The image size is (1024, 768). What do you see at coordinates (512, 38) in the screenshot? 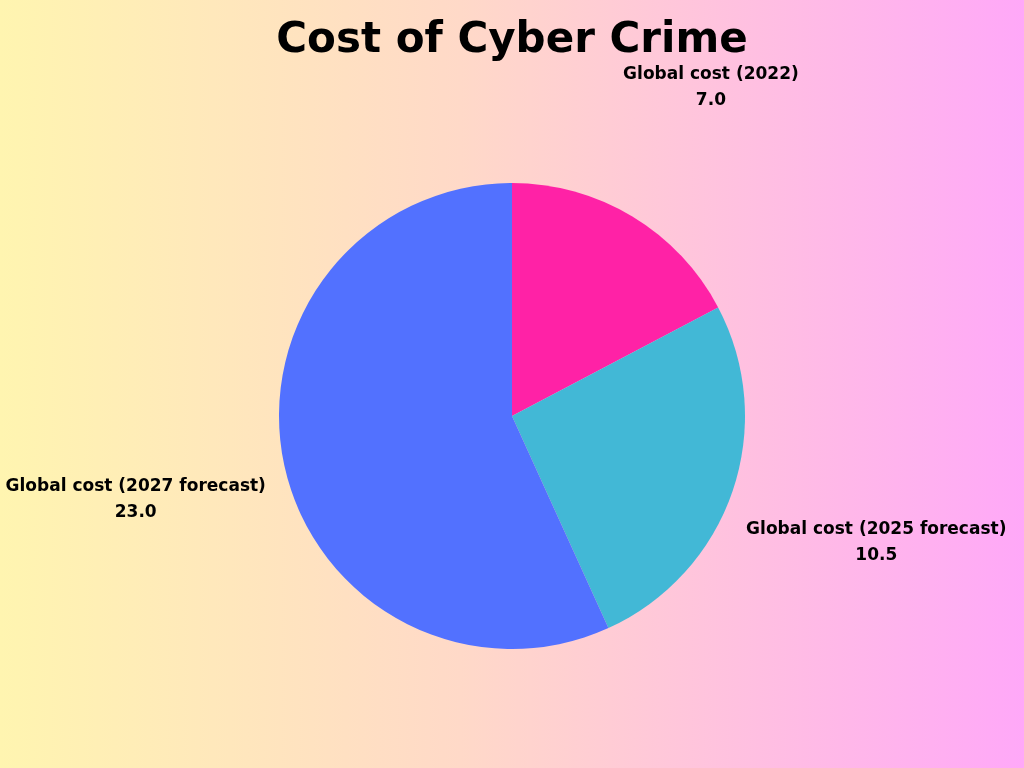
I see `chart-title: Cost of Cyber Crime` at bounding box center [512, 38].